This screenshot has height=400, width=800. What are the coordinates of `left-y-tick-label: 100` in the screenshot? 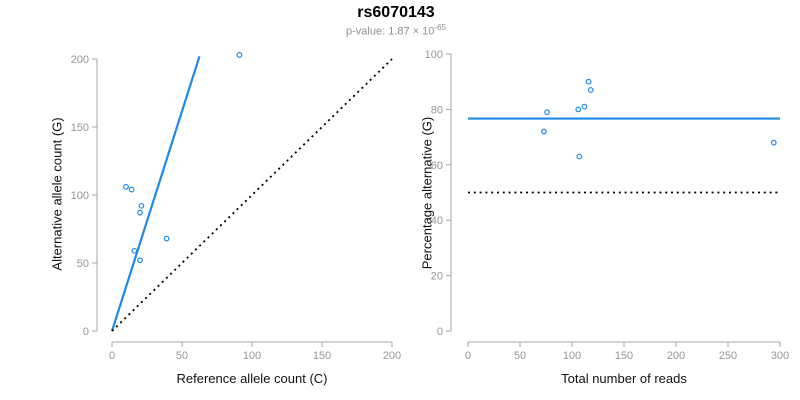 It's located at (80, 196).